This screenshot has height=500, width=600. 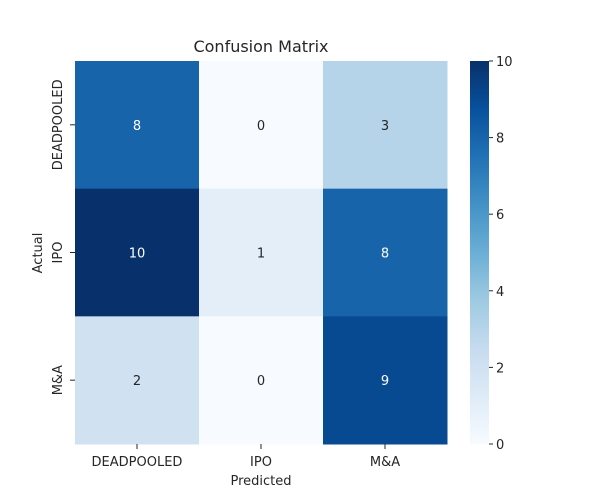 I want to click on colorbar-gradient, so click(x=479, y=252).